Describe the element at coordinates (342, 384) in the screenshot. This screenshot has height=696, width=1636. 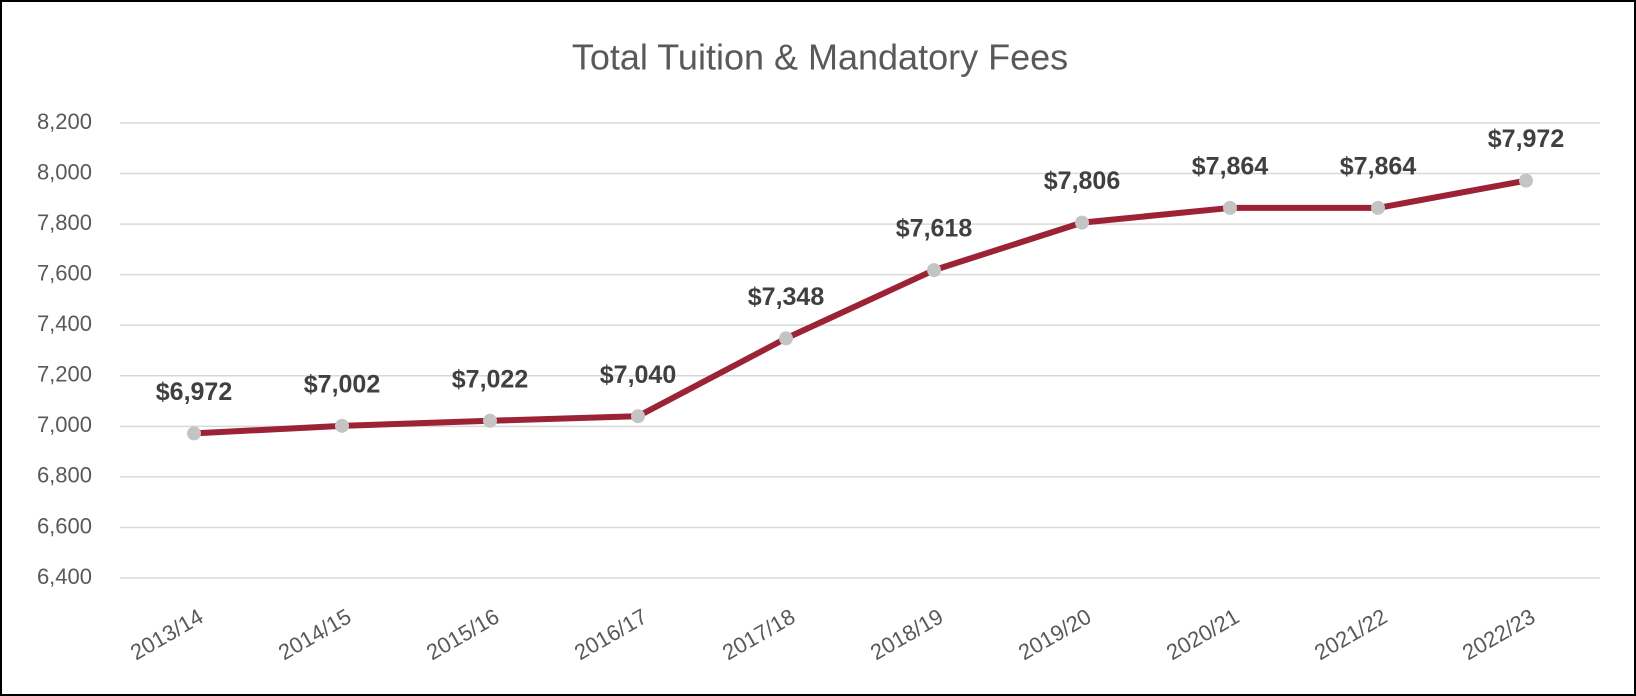
I see `data-label: $7,002` at that location.